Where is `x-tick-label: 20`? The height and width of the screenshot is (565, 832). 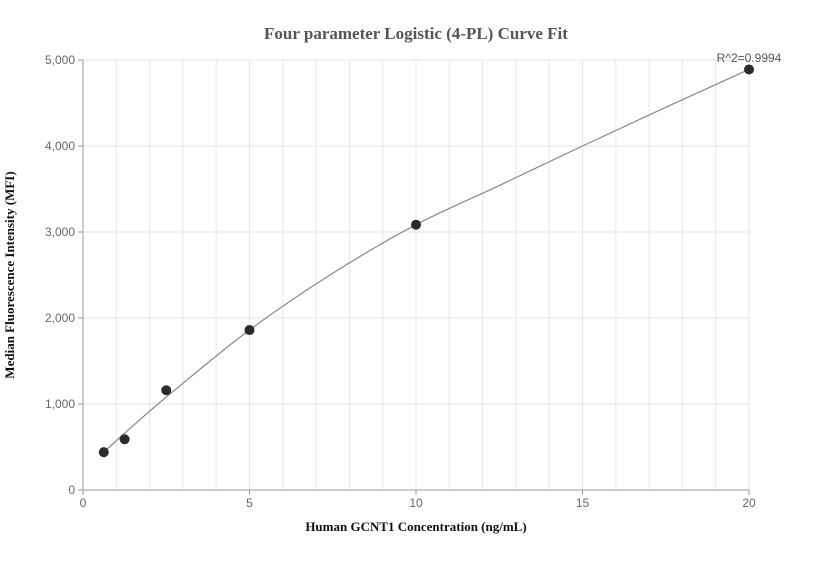 x-tick-label: 20 is located at coordinates (749, 503).